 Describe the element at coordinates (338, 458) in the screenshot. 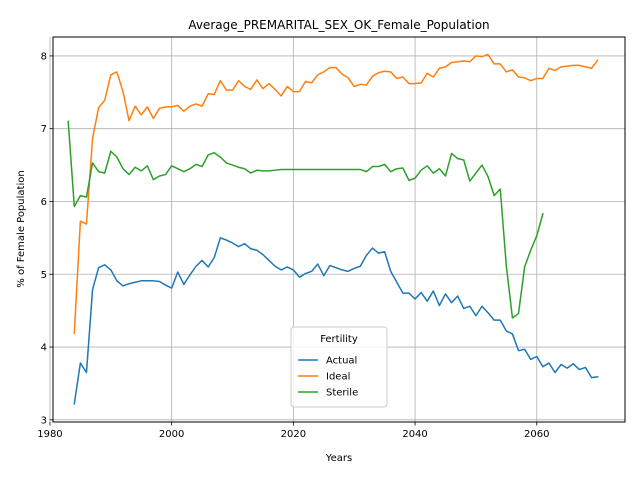

I see `x-axis-label: Years` at that location.